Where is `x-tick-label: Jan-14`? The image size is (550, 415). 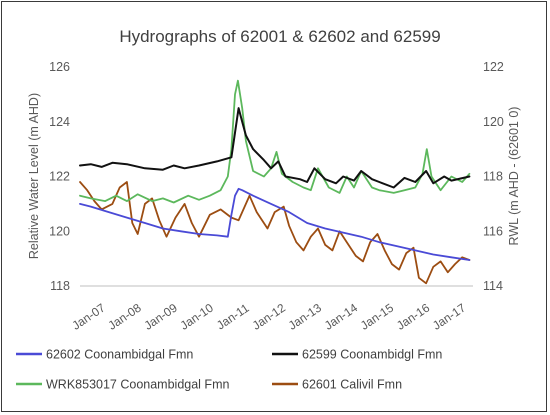 x-tick-label: Jan-14 is located at coordinates (341, 316).